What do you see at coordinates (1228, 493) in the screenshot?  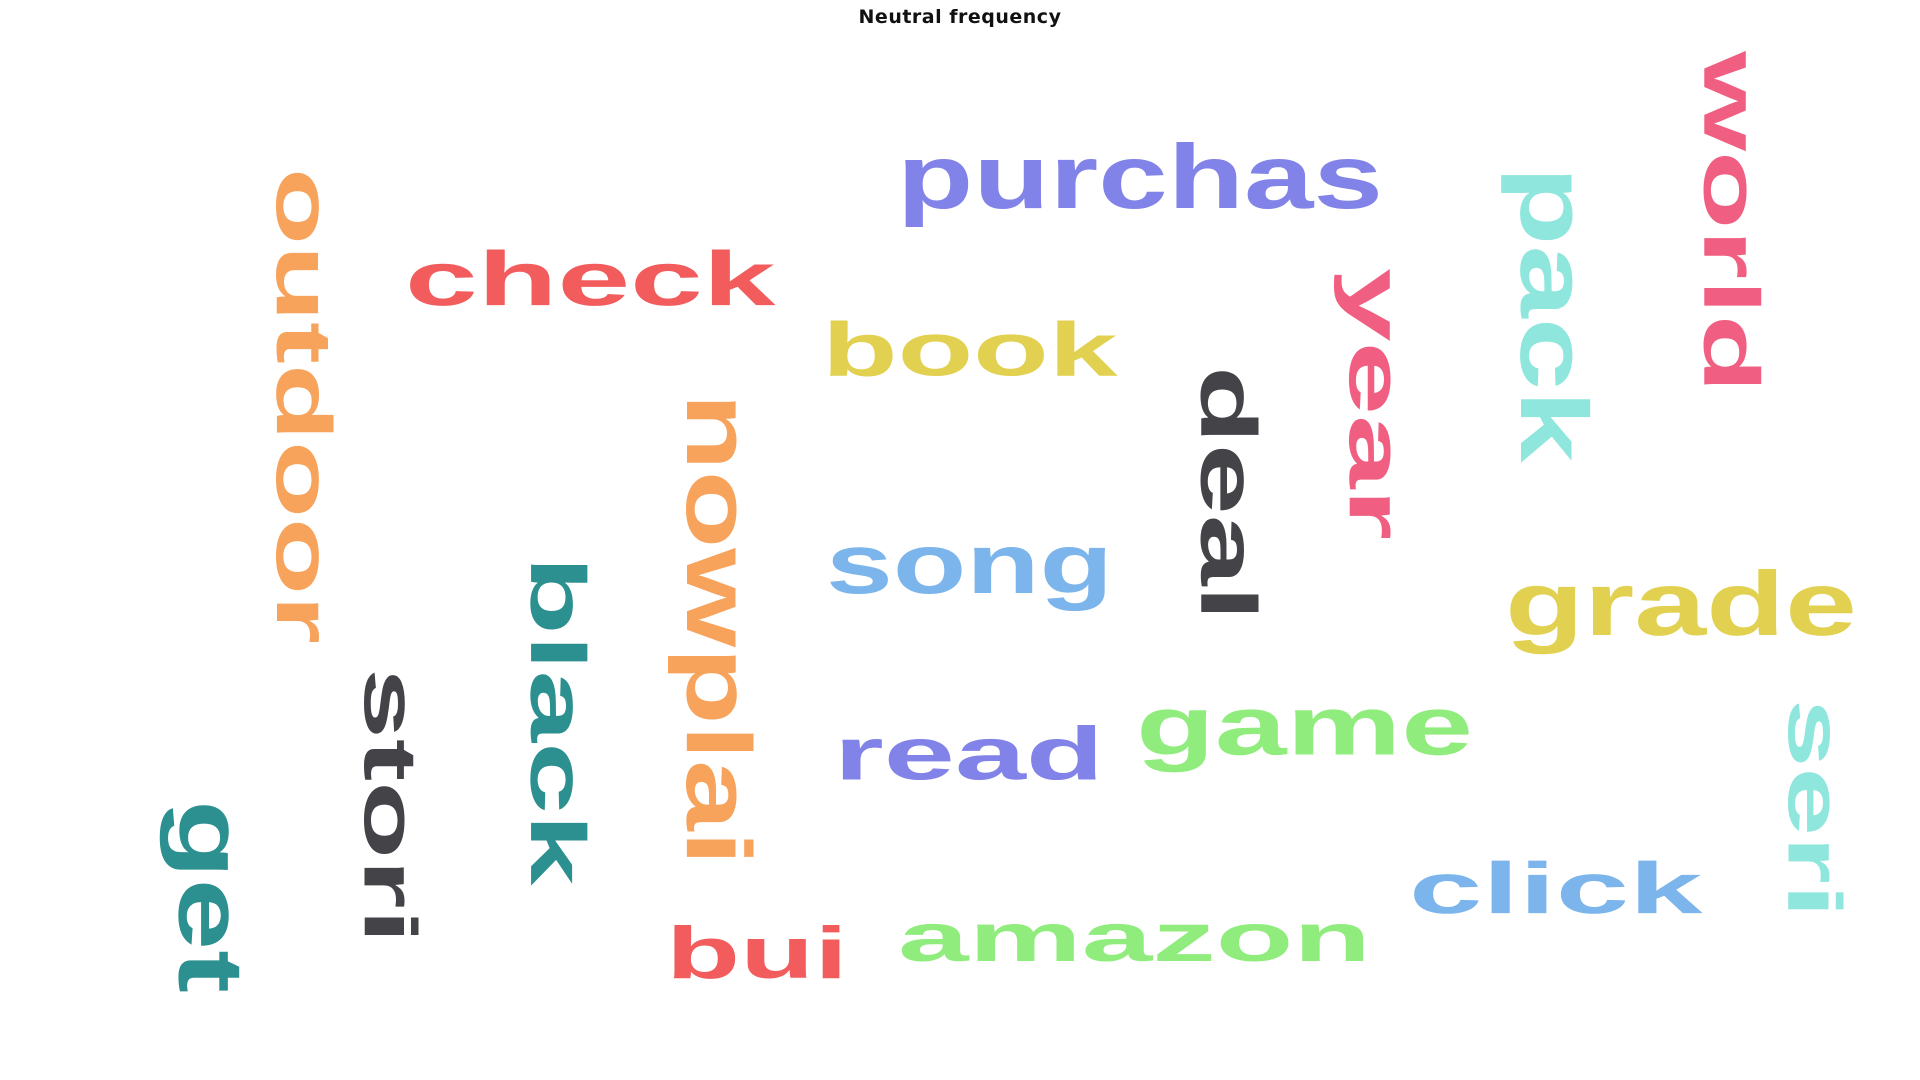 I see `word-deal: deal` at bounding box center [1228, 493].